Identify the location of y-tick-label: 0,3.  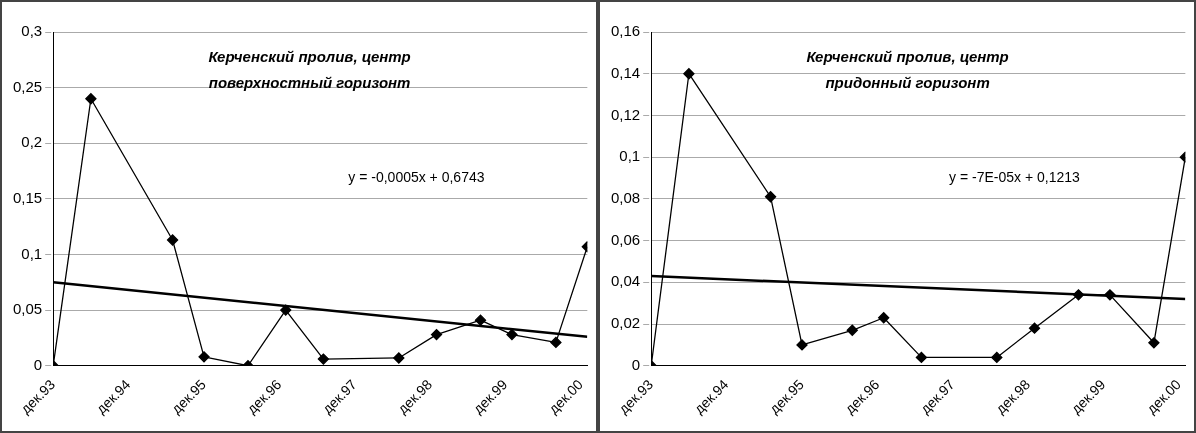
(32, 31).